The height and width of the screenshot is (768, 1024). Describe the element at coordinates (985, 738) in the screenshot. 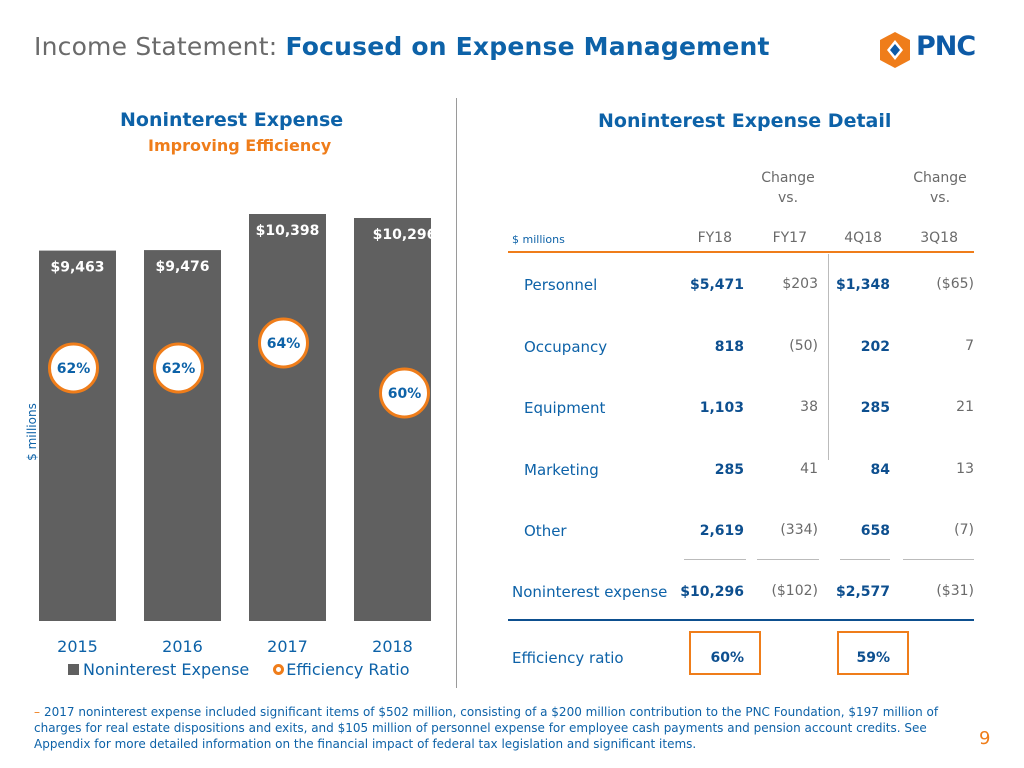

I see `page-number: 9` at that location.